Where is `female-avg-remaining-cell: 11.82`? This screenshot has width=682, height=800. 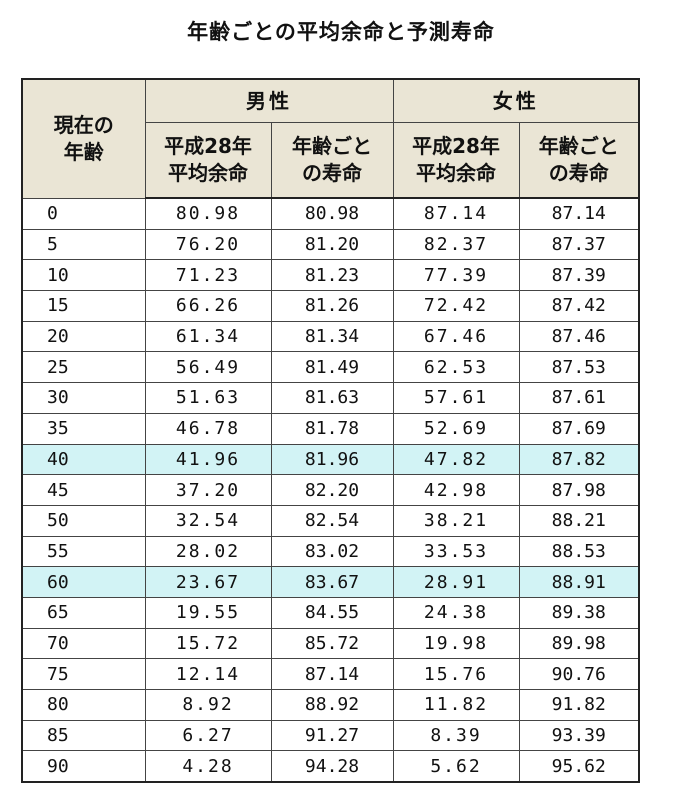
female-avg-remaining-cell: 11.82 is located at coordinates (456, 705).